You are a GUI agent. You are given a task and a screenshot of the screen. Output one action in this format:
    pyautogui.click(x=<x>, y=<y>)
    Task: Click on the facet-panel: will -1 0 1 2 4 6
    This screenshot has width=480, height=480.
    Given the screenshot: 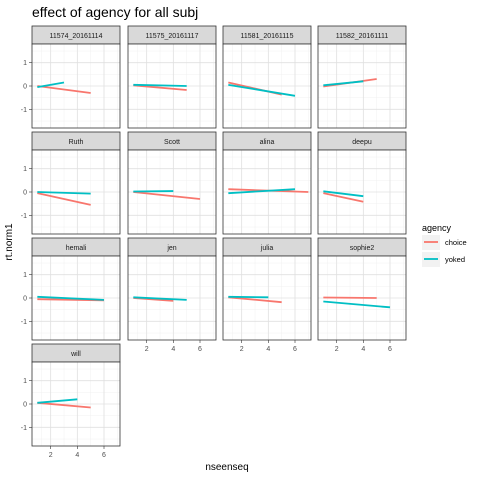 What is the action you would take?
    pyautogui.click(x=71, y=401)
    